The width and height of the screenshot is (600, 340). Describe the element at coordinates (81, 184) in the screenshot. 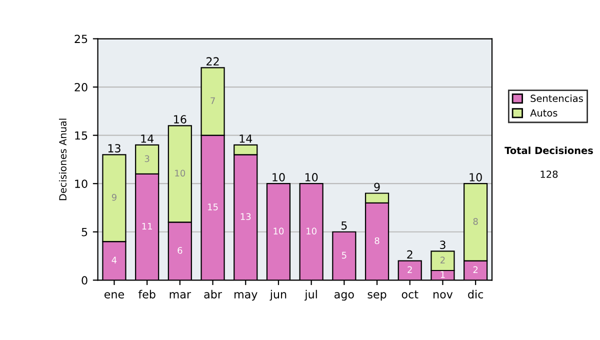

I see `y-tick-label: 10` at that location.